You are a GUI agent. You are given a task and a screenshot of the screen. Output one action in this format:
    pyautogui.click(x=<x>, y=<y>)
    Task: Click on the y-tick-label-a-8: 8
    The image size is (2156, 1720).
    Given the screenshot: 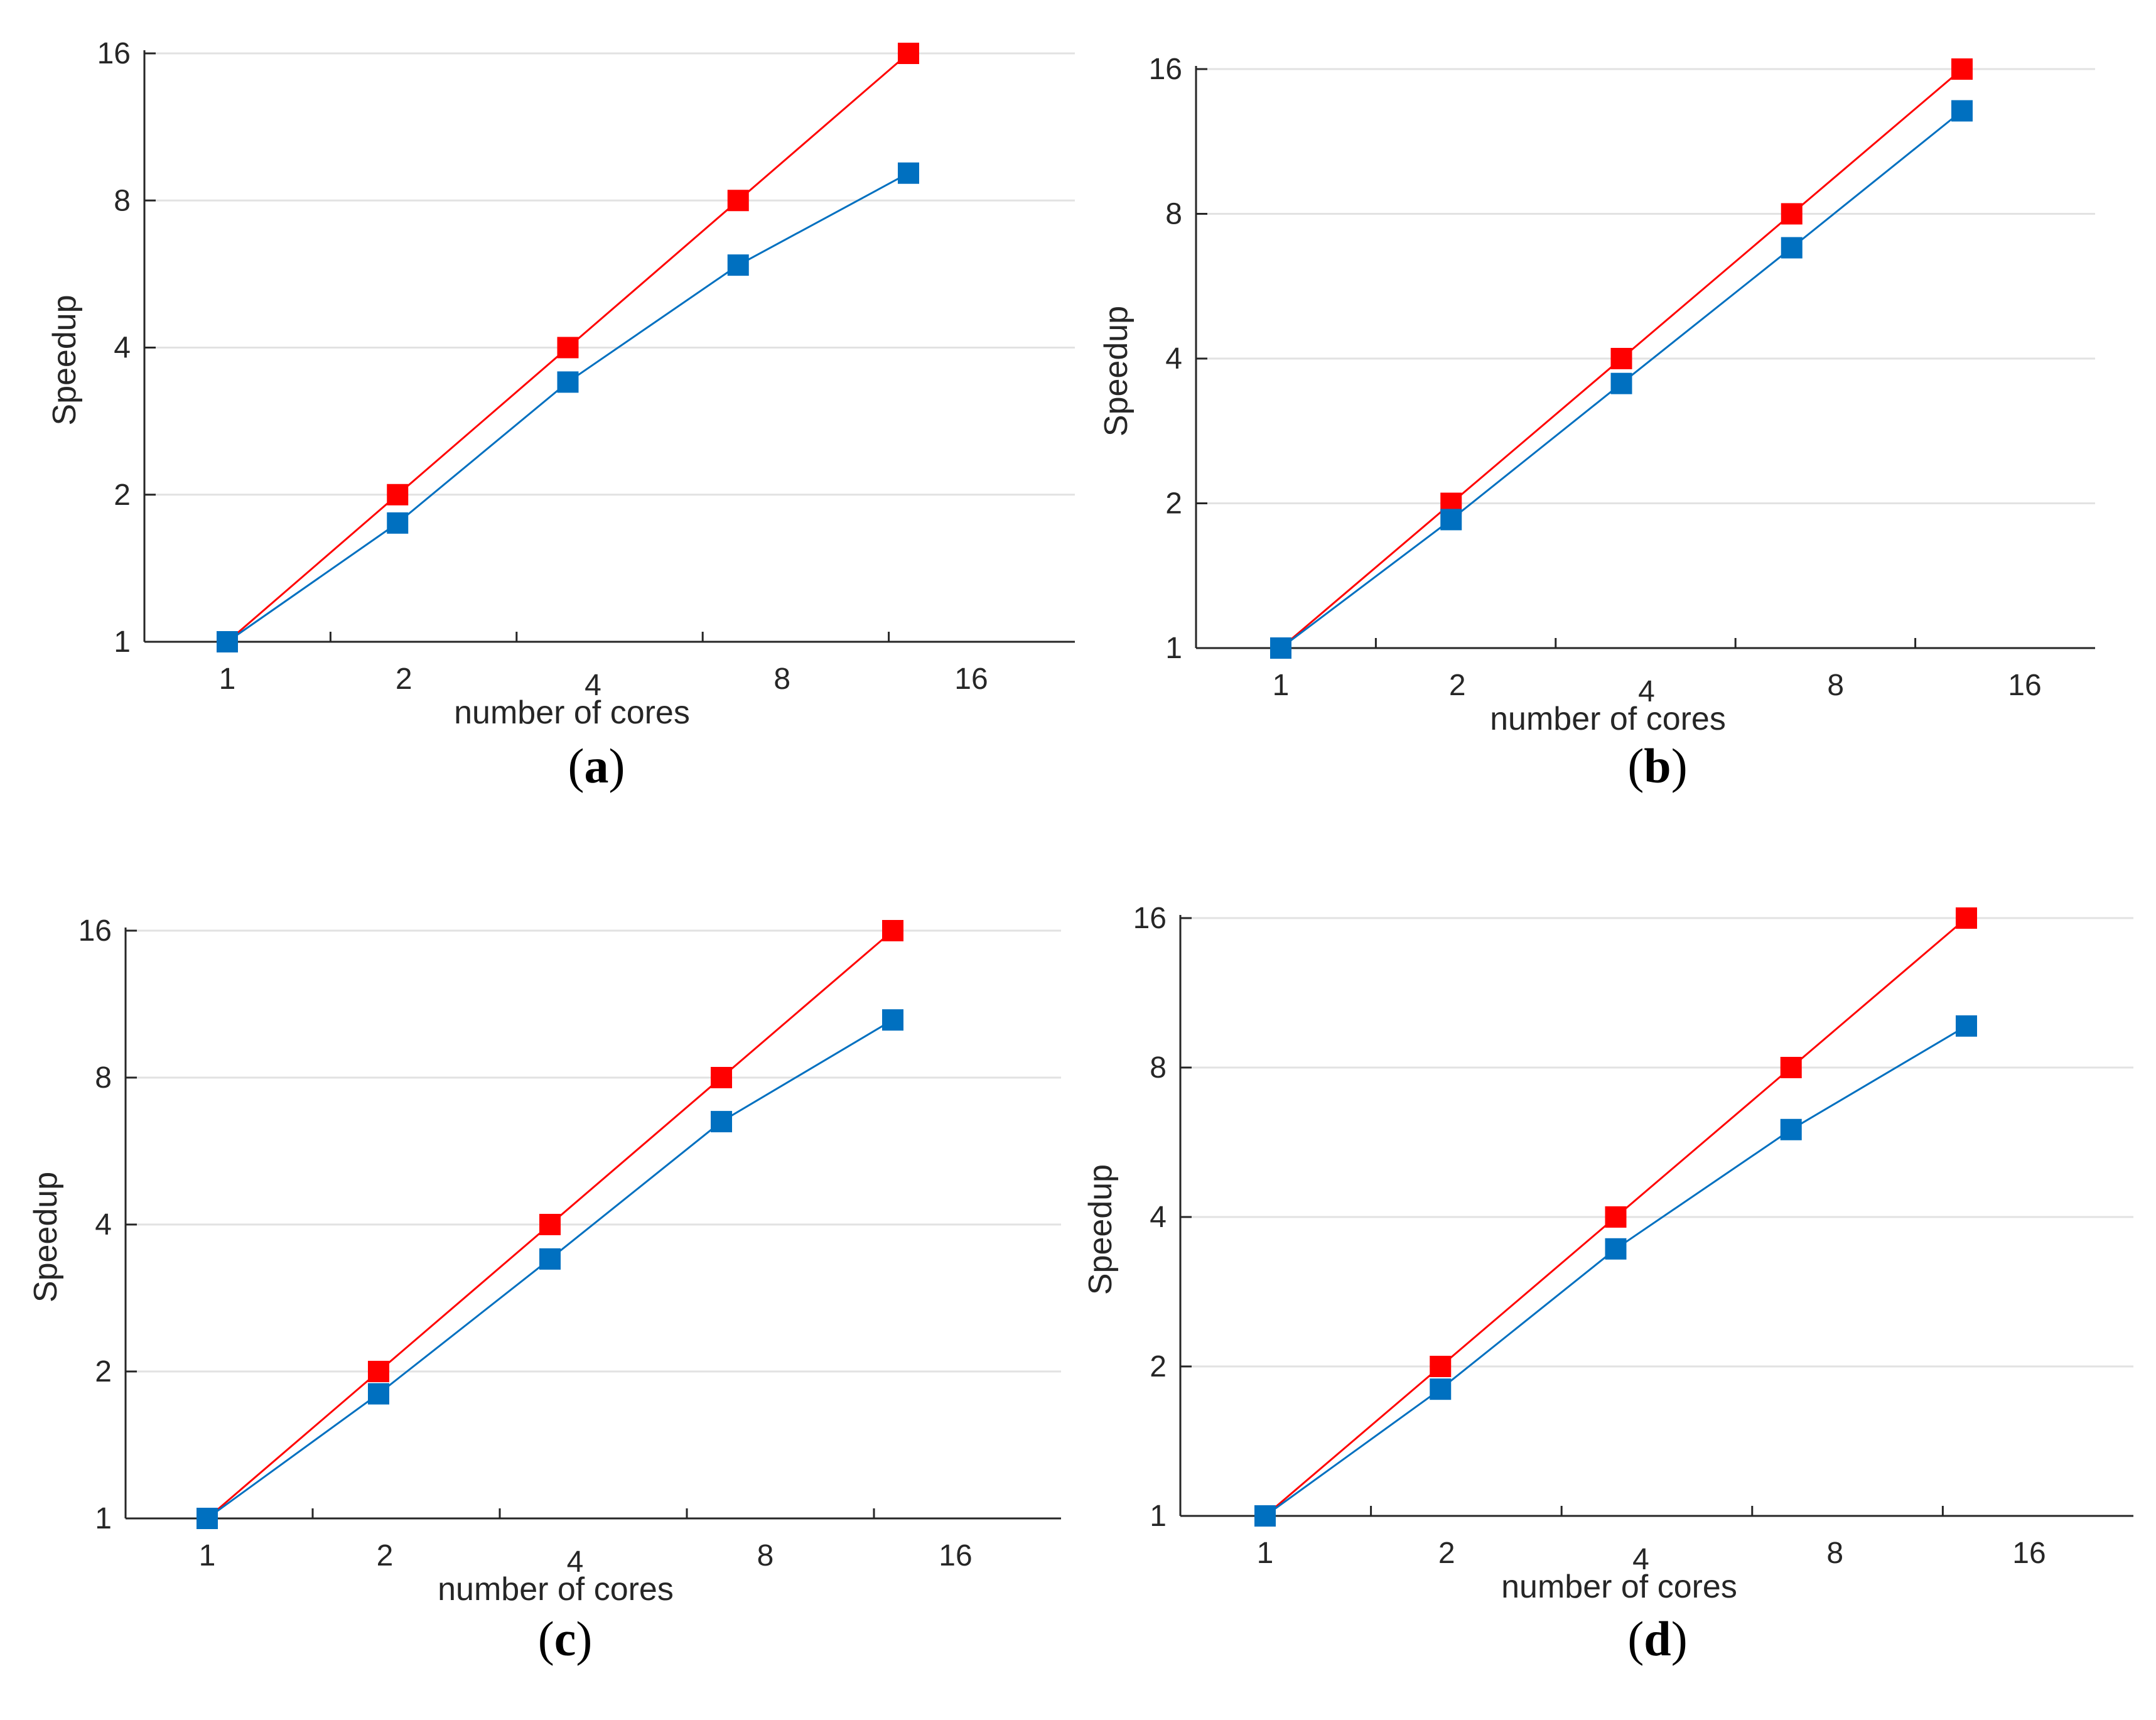 What is the action you would take?
    pyautogui.click(x=123, y=200)
    